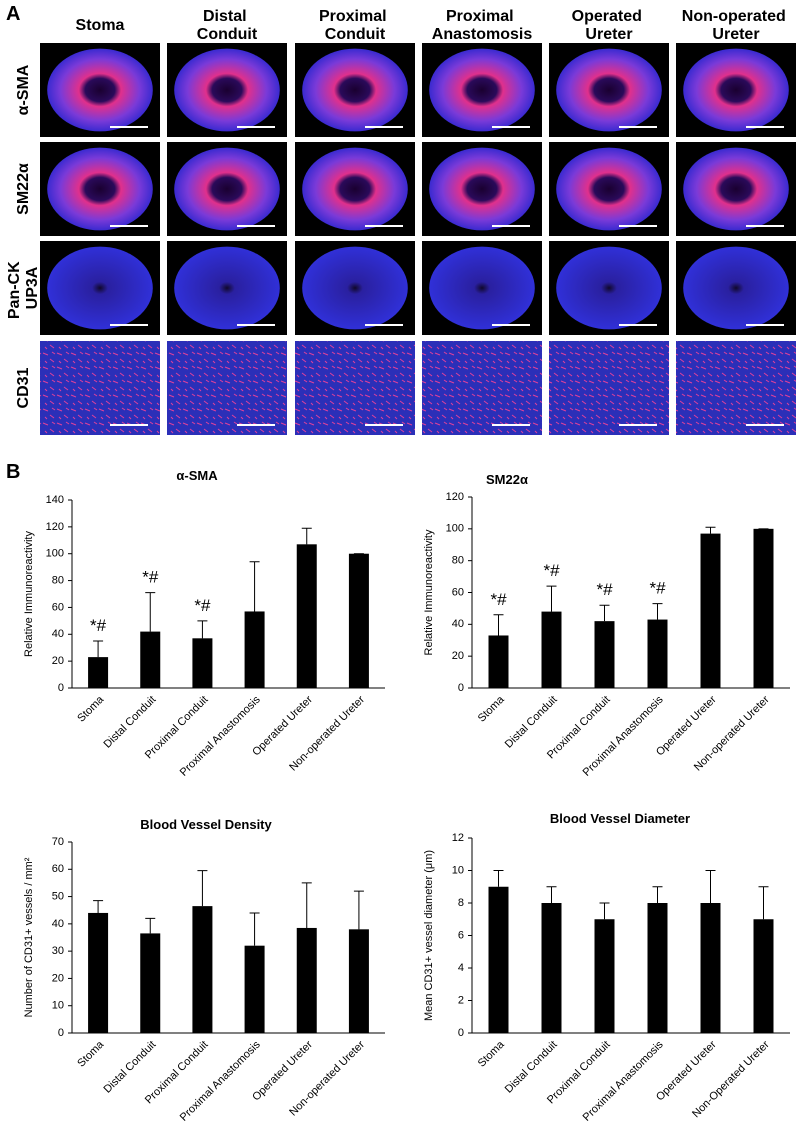 This screenshot has width=796, height=1133. I want to click on y-tick-label: 120, so click(55, 527).